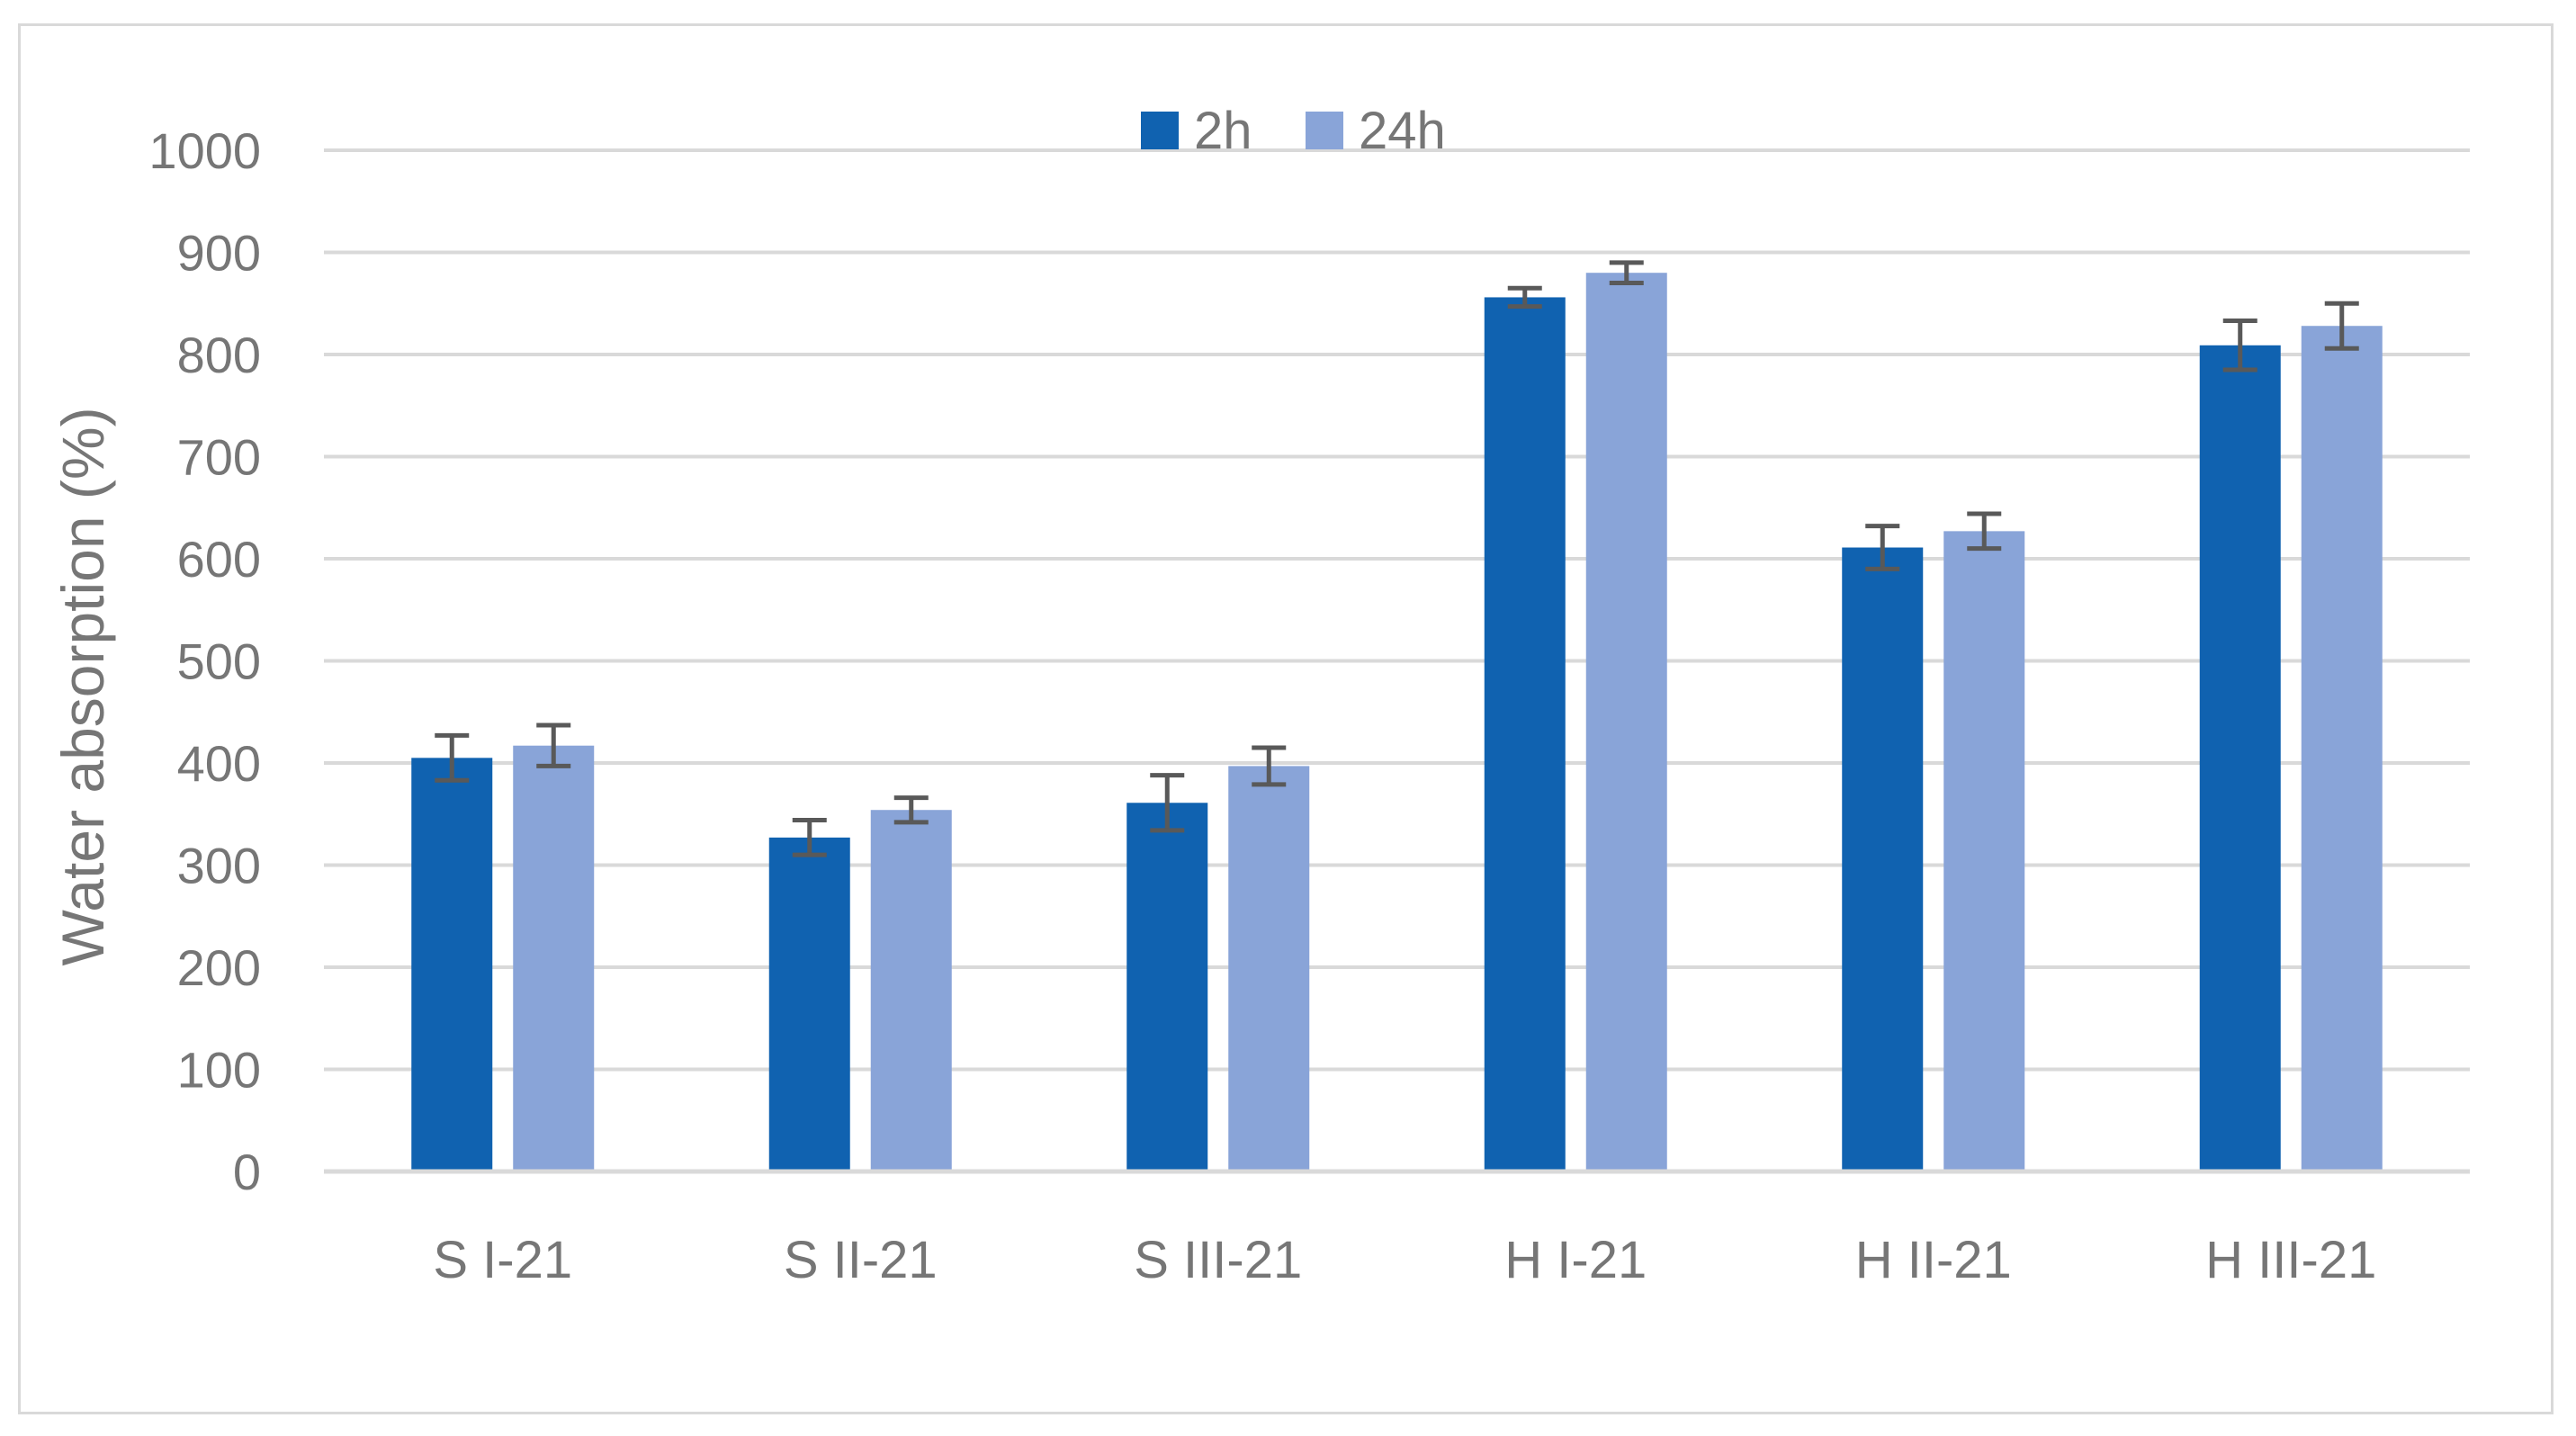 This screenshot has height=1436, width=2576. I want to click on legend: 2h 24h, so click(1293, 131).